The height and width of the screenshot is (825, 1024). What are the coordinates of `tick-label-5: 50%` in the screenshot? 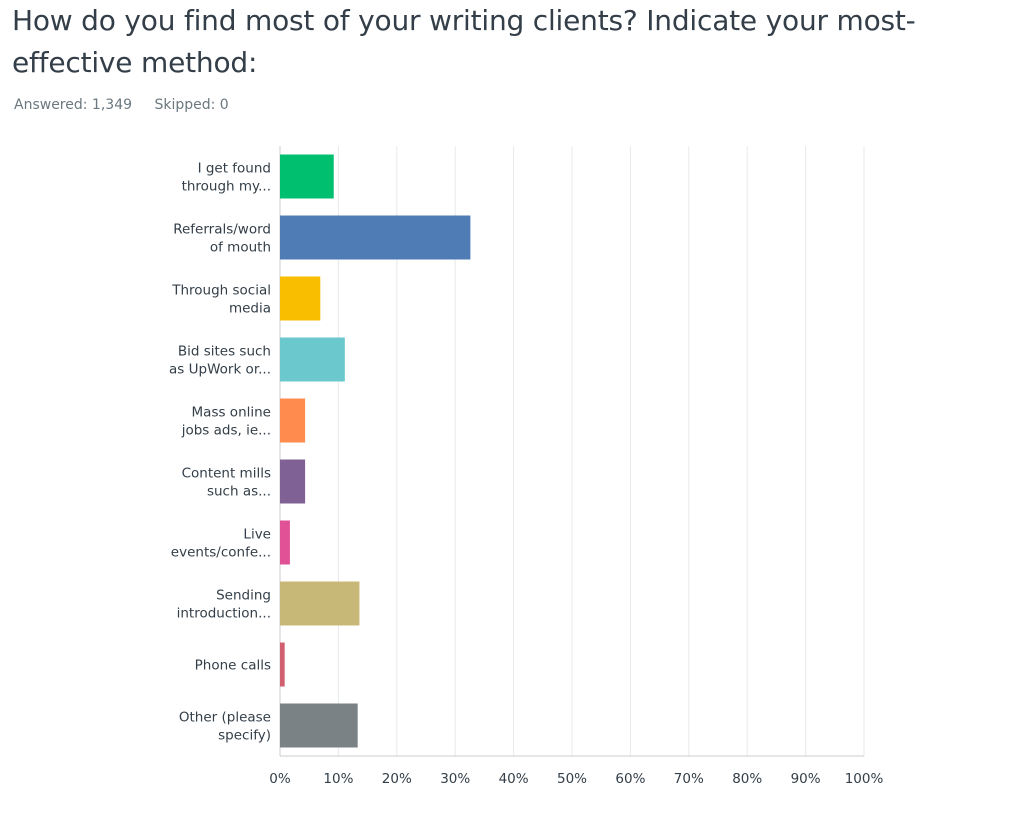 It's located at (572, 779).